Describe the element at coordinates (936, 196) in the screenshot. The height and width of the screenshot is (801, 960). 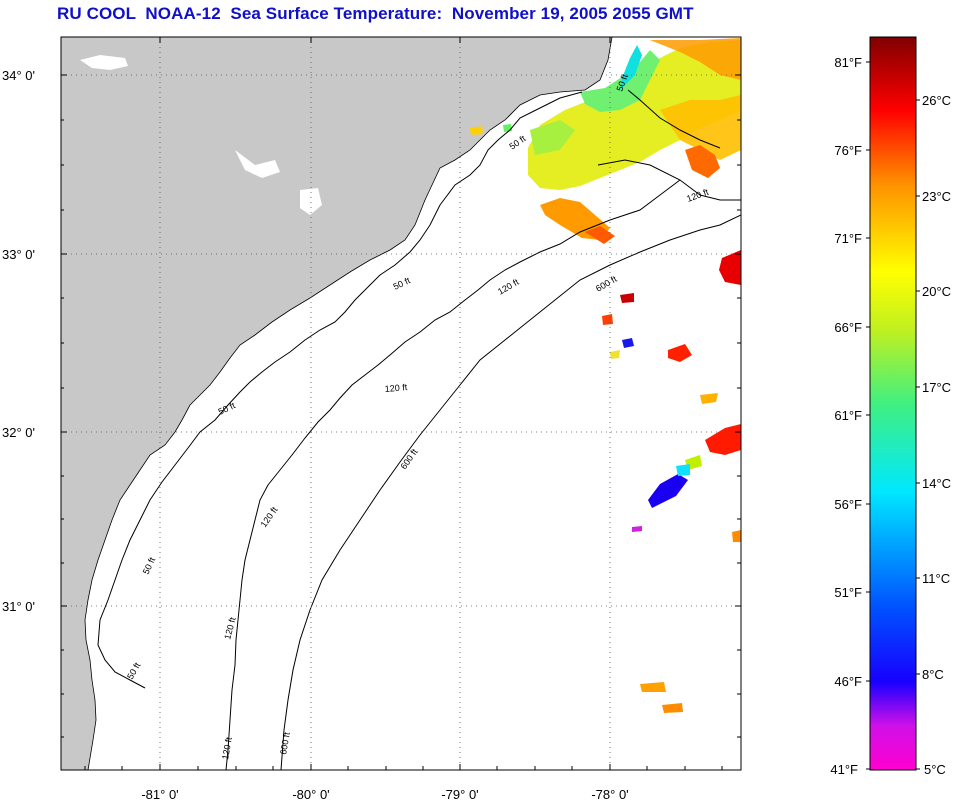
I see `c-label: 23°C` at that location.